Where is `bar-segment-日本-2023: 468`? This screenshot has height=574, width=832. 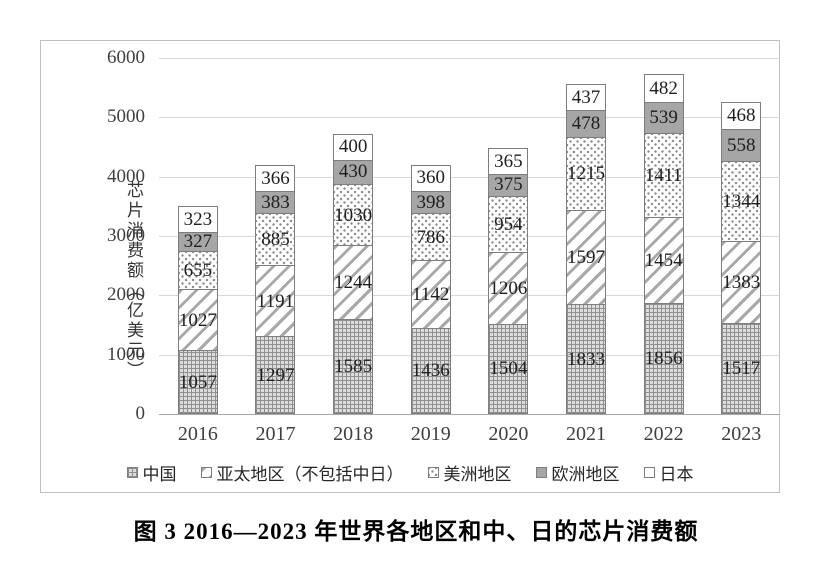
bar-segment-日本-2023: 468 is located at coordinates (741, 116).